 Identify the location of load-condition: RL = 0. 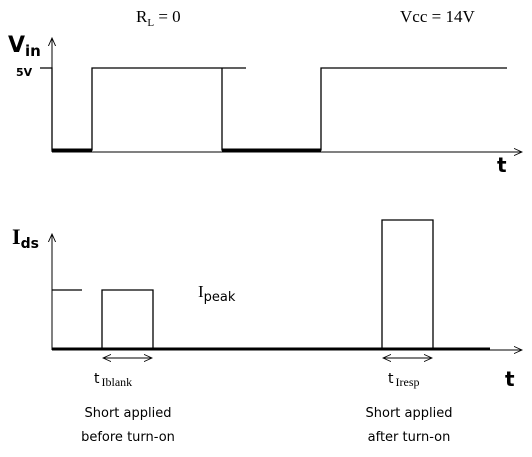
(158, 18).